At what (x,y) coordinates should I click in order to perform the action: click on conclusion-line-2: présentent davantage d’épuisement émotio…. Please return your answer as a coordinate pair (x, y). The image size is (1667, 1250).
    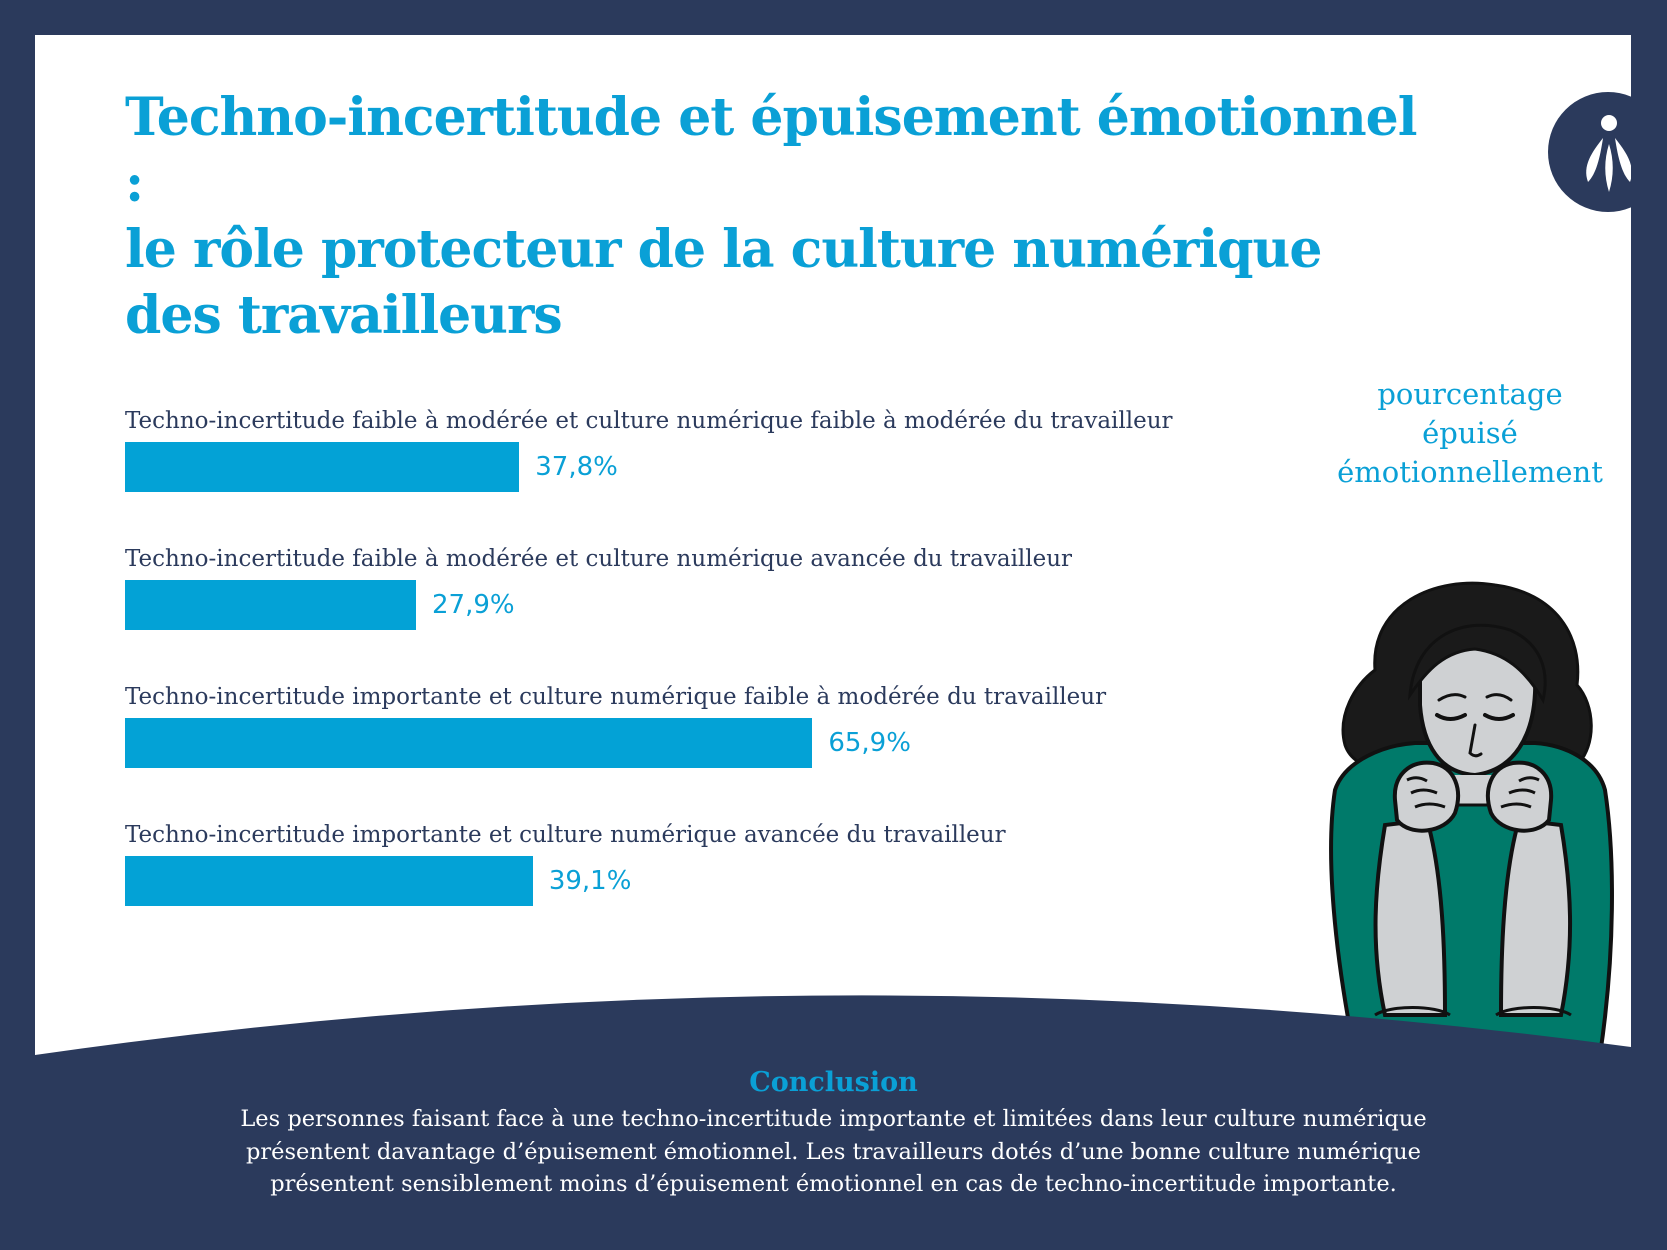
    Looking at the image, I should click on (833, 1151).